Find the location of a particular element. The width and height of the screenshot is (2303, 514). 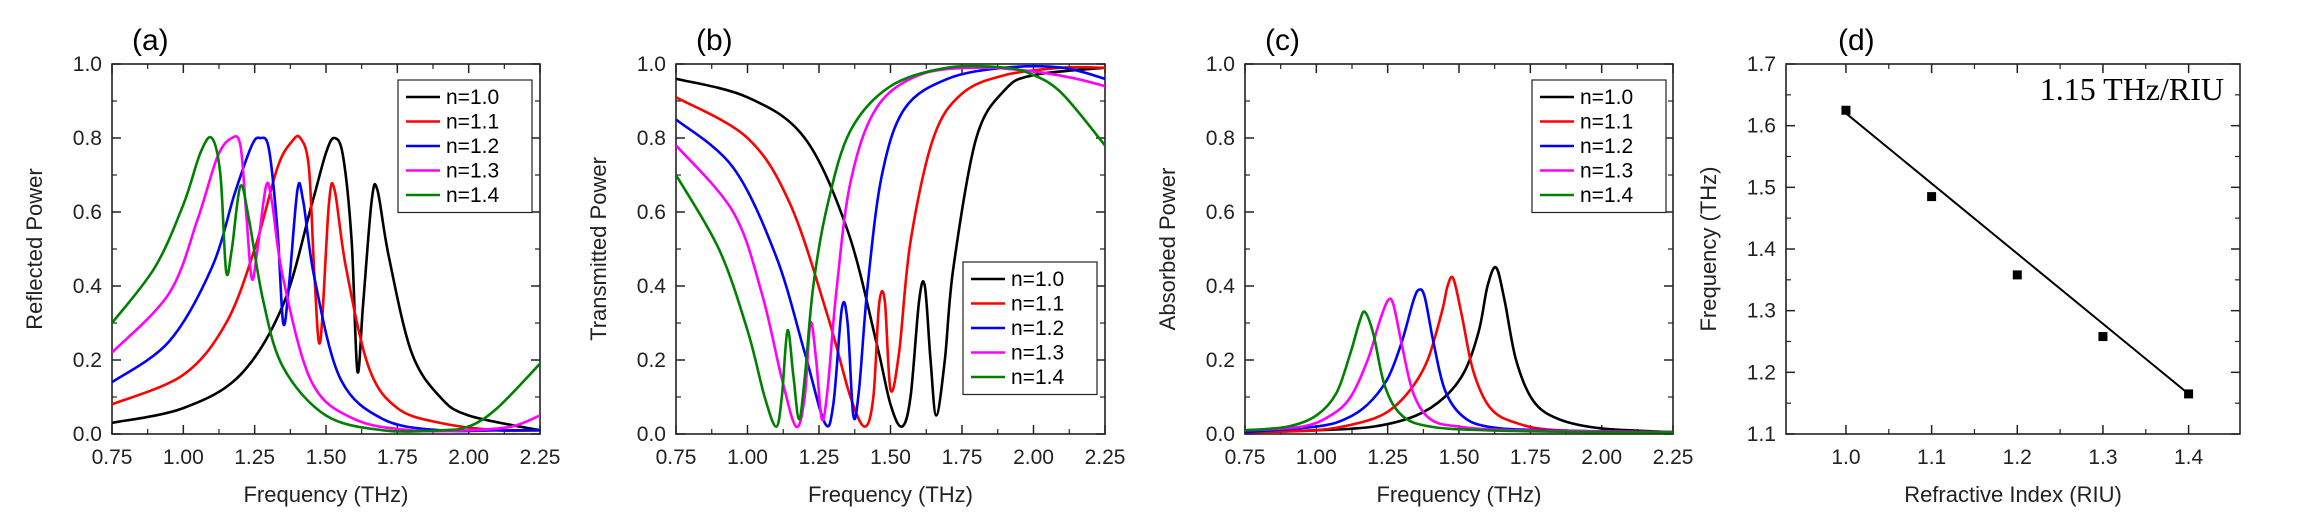

x-tick-label: 1.4 is located at coordinates (2189, 457).